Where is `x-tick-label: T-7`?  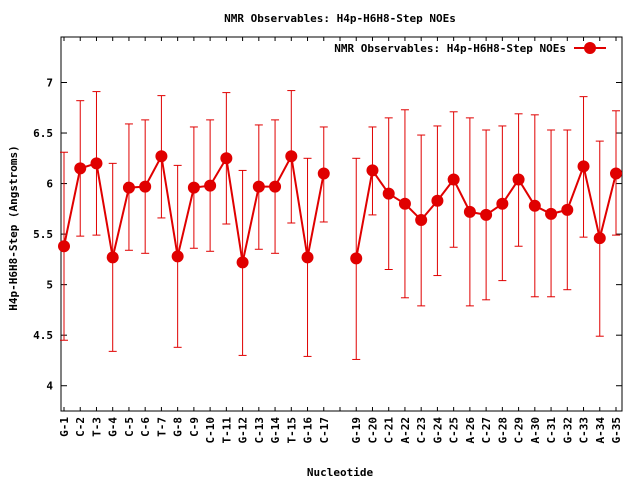
x-tick-label: T-7 is located at coordinates (161, 427).